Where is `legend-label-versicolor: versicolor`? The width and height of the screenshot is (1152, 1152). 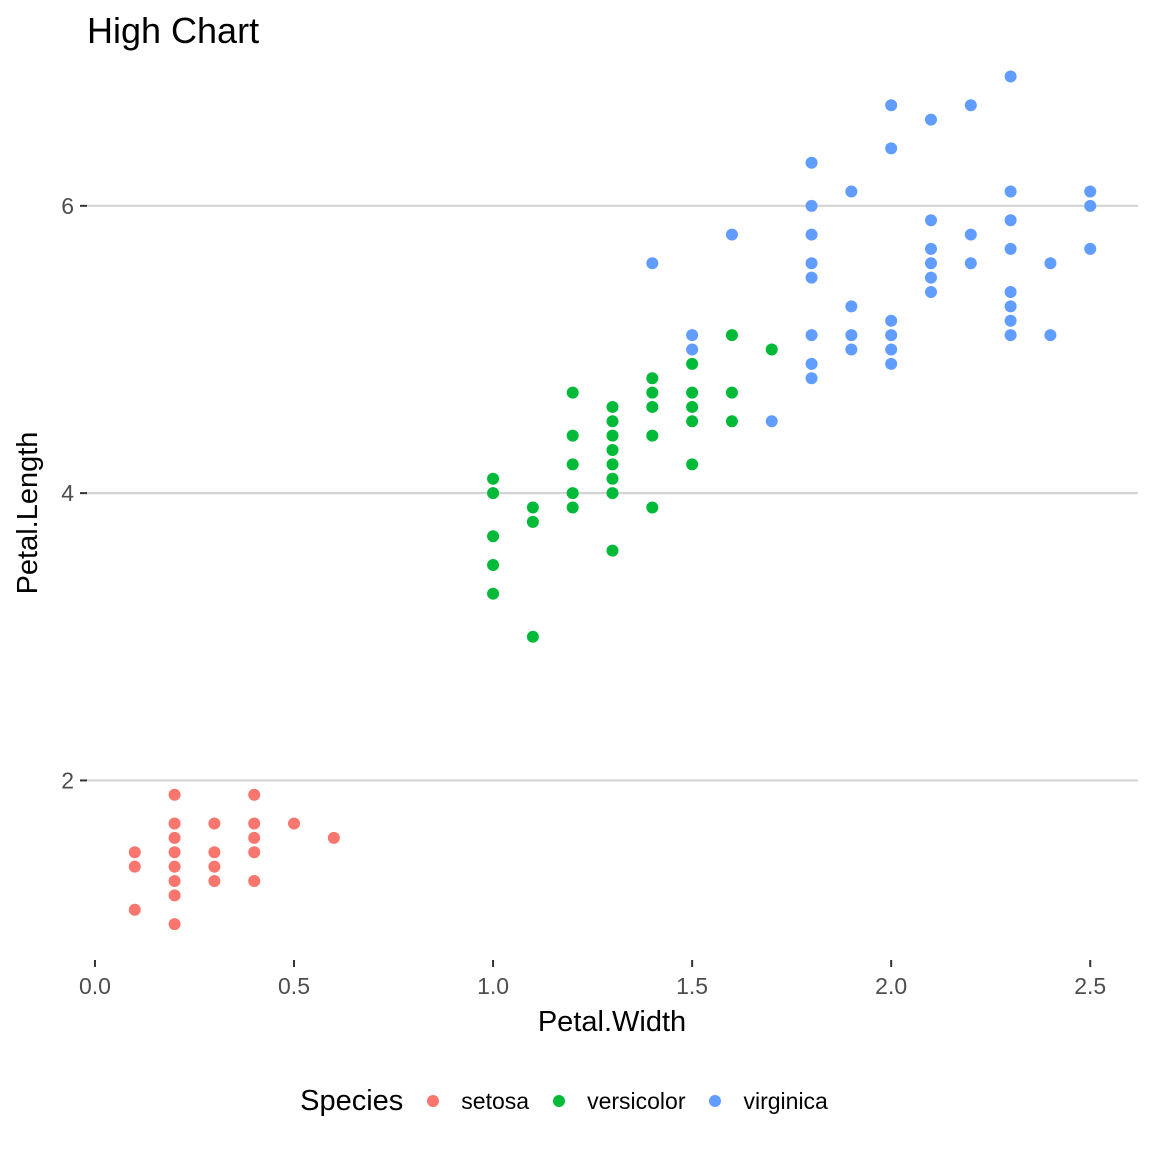
legend-label-versicolor: versicolor is located at coordinates (636, 1100).